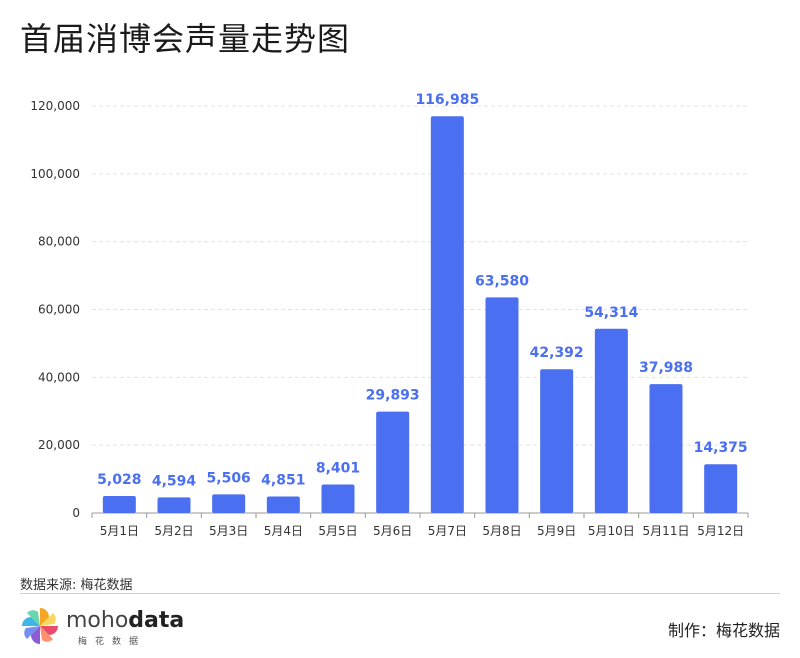 This screenshot has height=658, width=800. I want to click on y-tick-label: 100,000, so click(55, 174).